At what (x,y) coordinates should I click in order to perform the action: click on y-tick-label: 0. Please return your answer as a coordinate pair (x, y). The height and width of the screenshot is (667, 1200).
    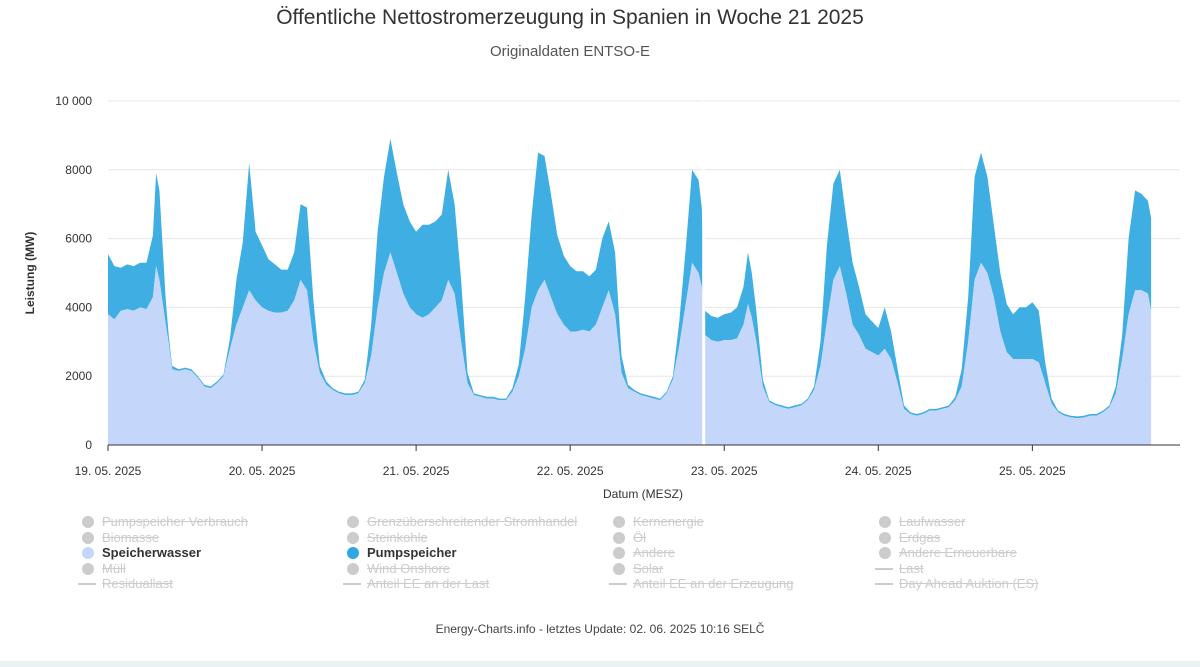
    Looking at the image, I should click on (88, 445).